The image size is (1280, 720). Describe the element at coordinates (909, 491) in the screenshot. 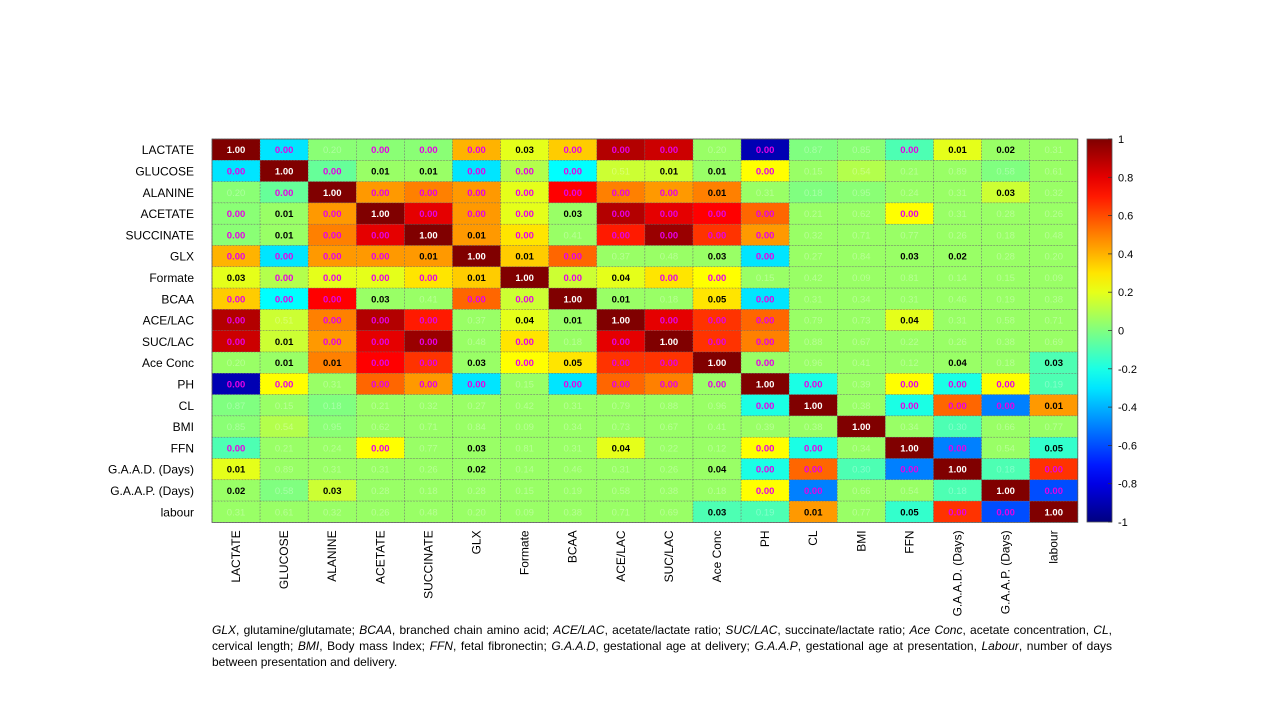

I see `cell-value-label: 0.54` at that location.